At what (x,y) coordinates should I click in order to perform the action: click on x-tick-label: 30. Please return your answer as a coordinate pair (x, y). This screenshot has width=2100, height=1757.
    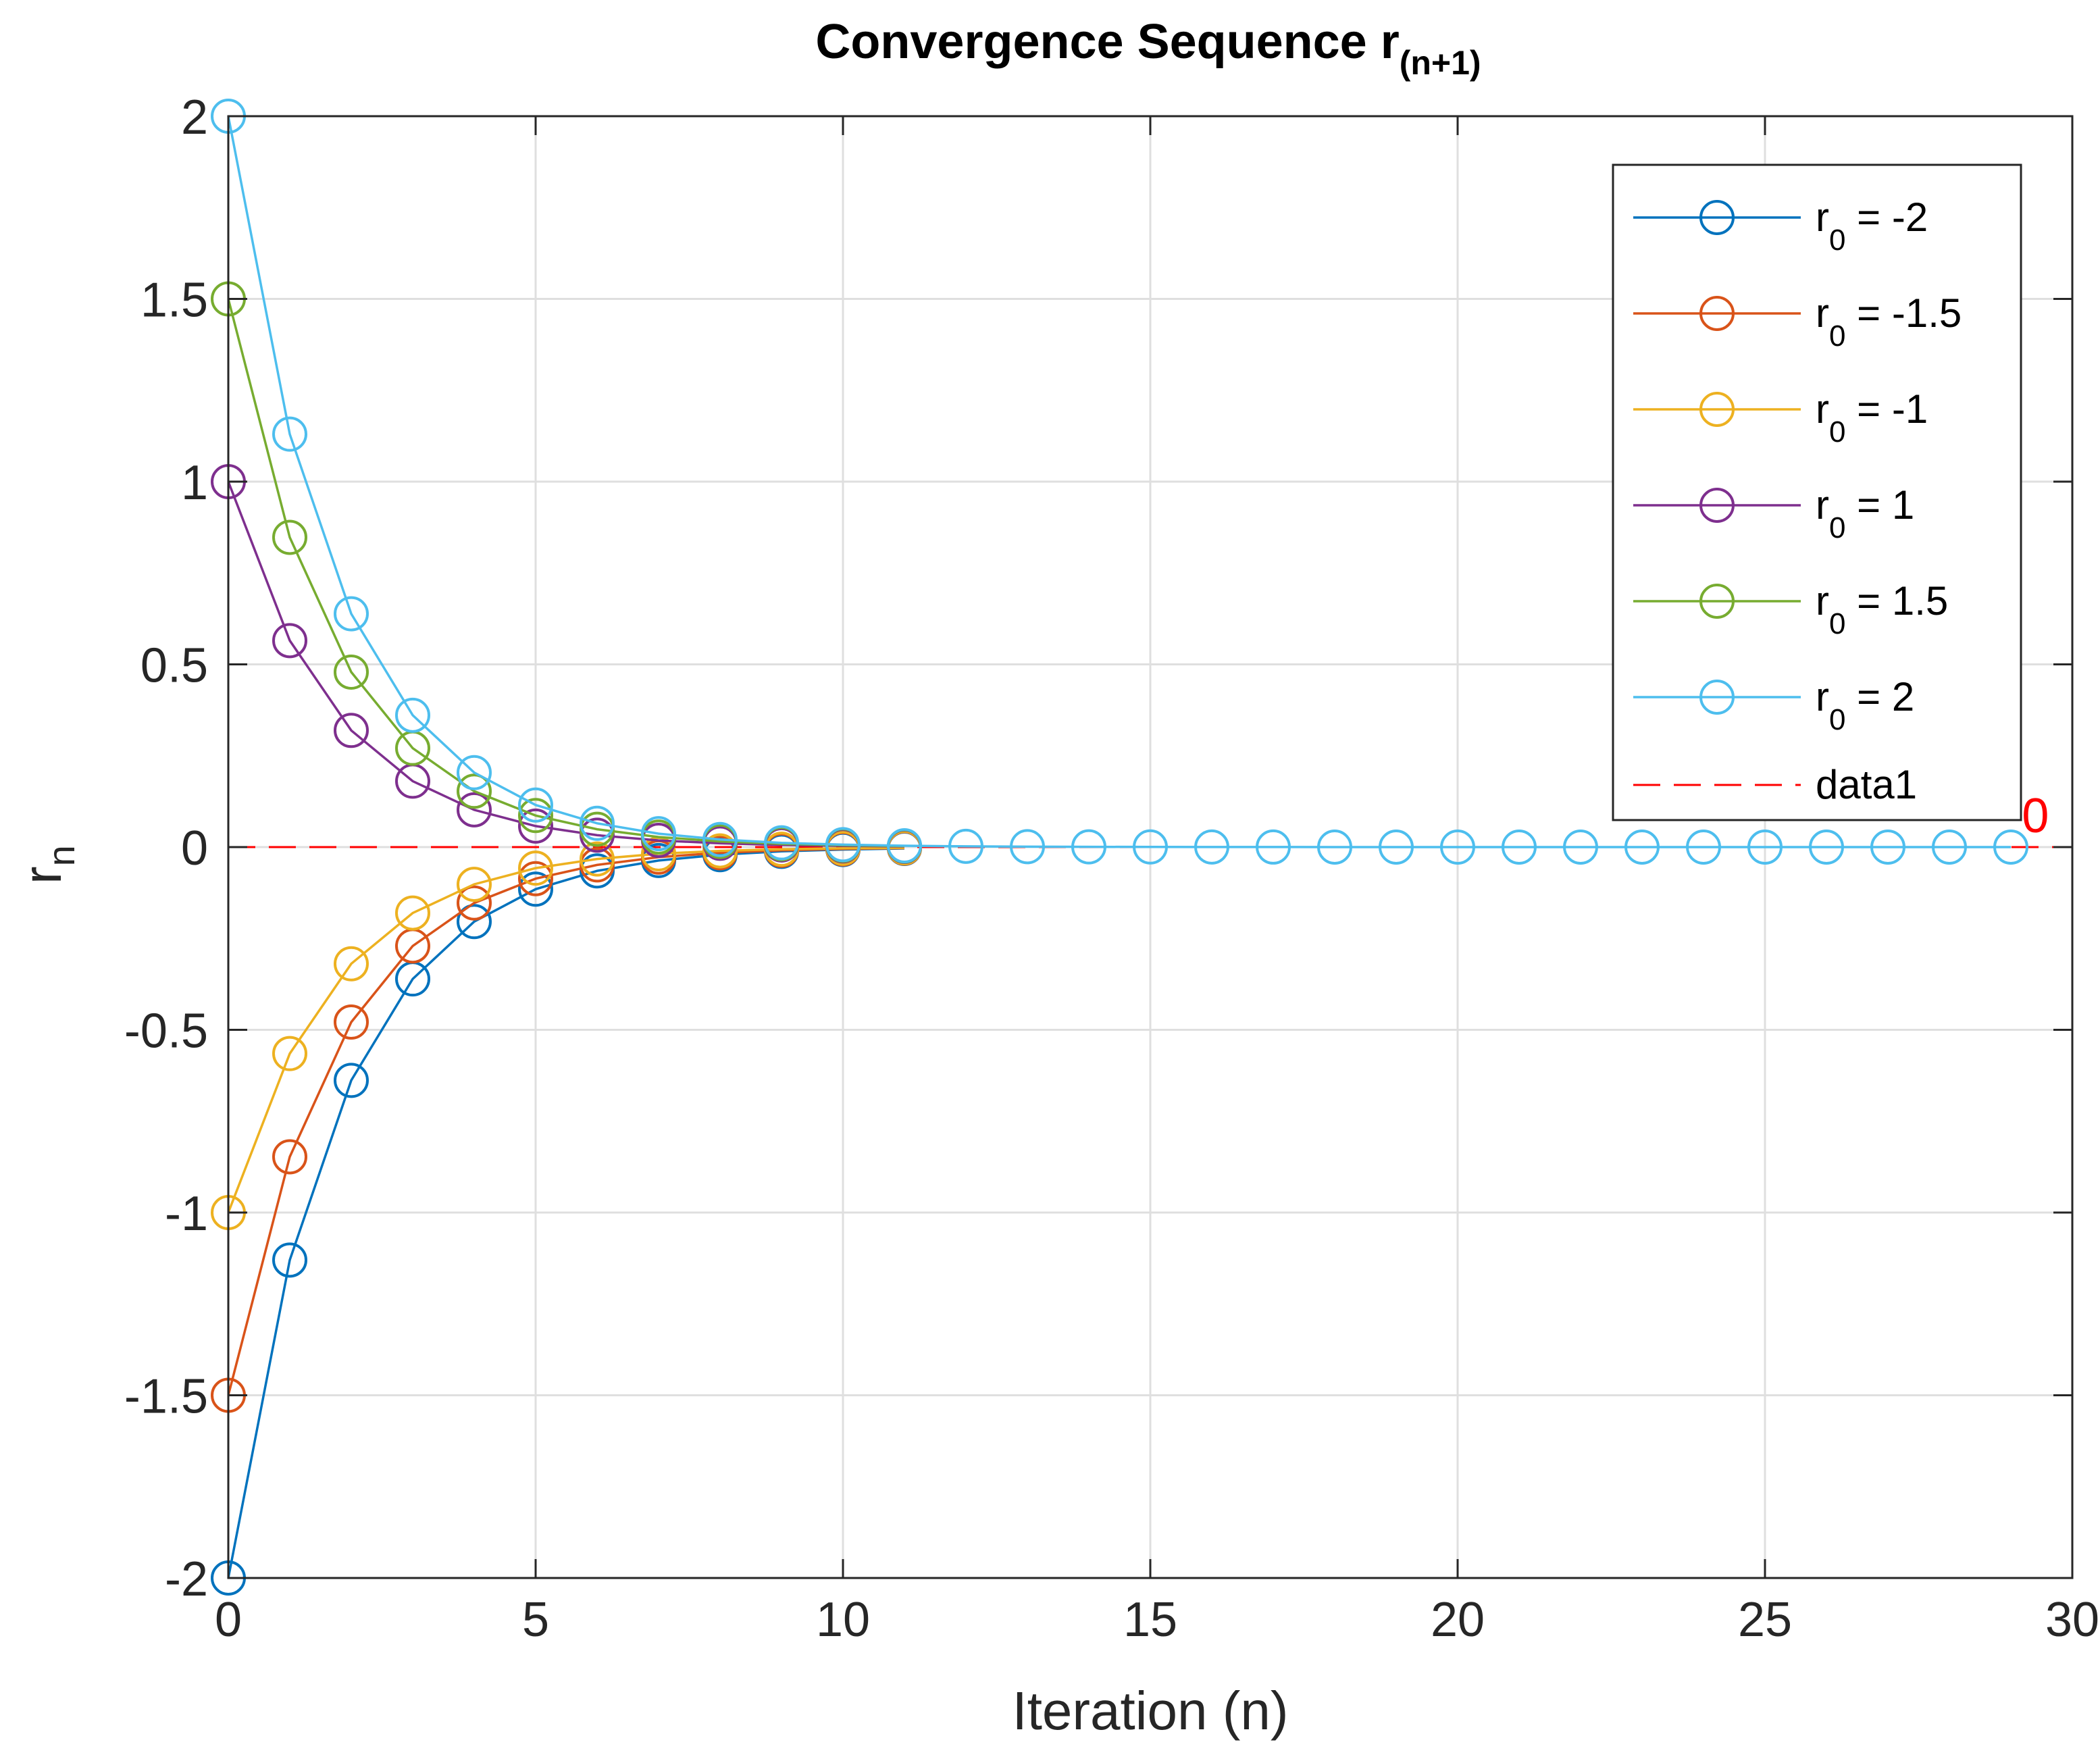
    Looking at the image, I should click on (2072, 1620).